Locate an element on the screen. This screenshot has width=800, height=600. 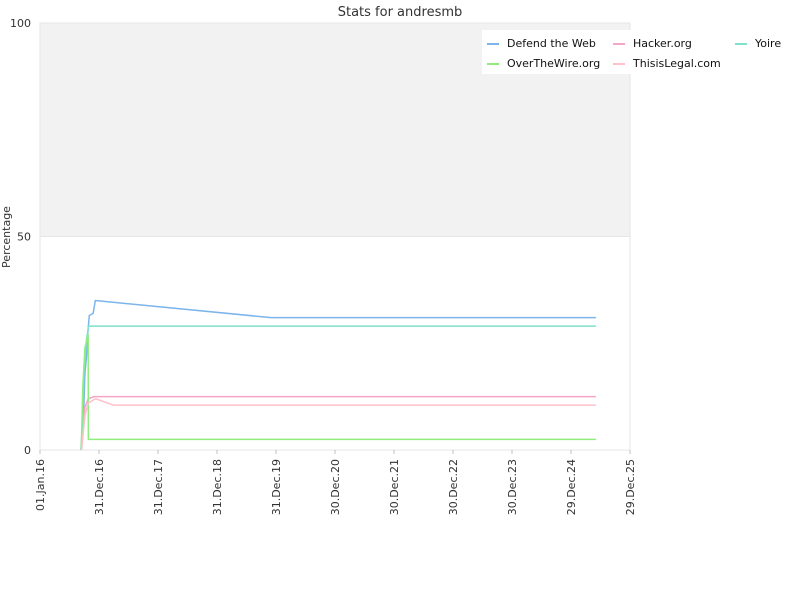
y-tick-label-50: 50 is located at coordinates (24, 237).